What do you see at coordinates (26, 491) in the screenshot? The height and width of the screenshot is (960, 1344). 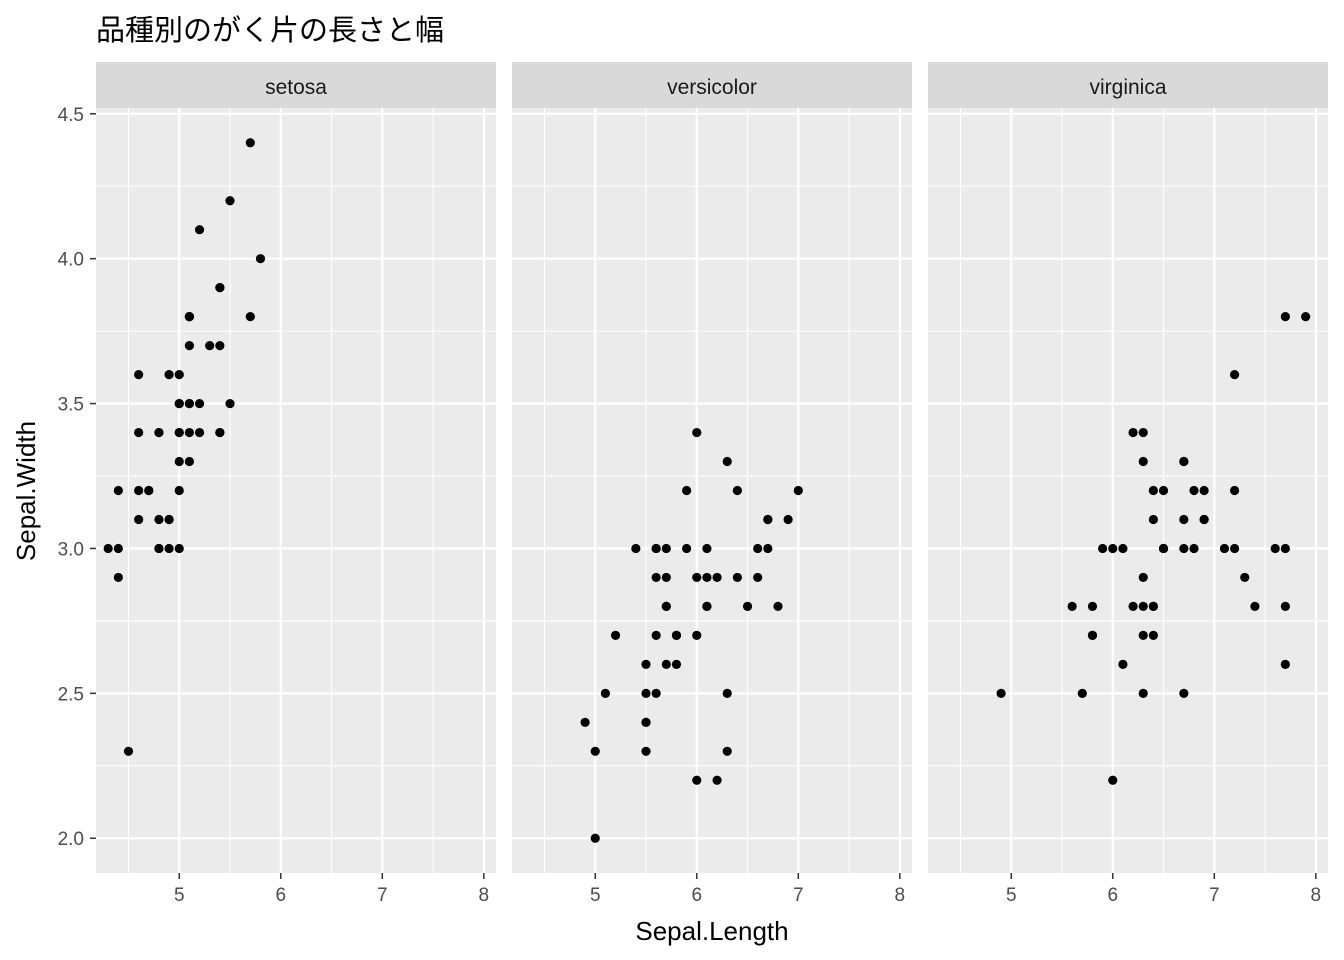 I see `y-axis-title: Sepal.Width` at bounding box center [26, 491].